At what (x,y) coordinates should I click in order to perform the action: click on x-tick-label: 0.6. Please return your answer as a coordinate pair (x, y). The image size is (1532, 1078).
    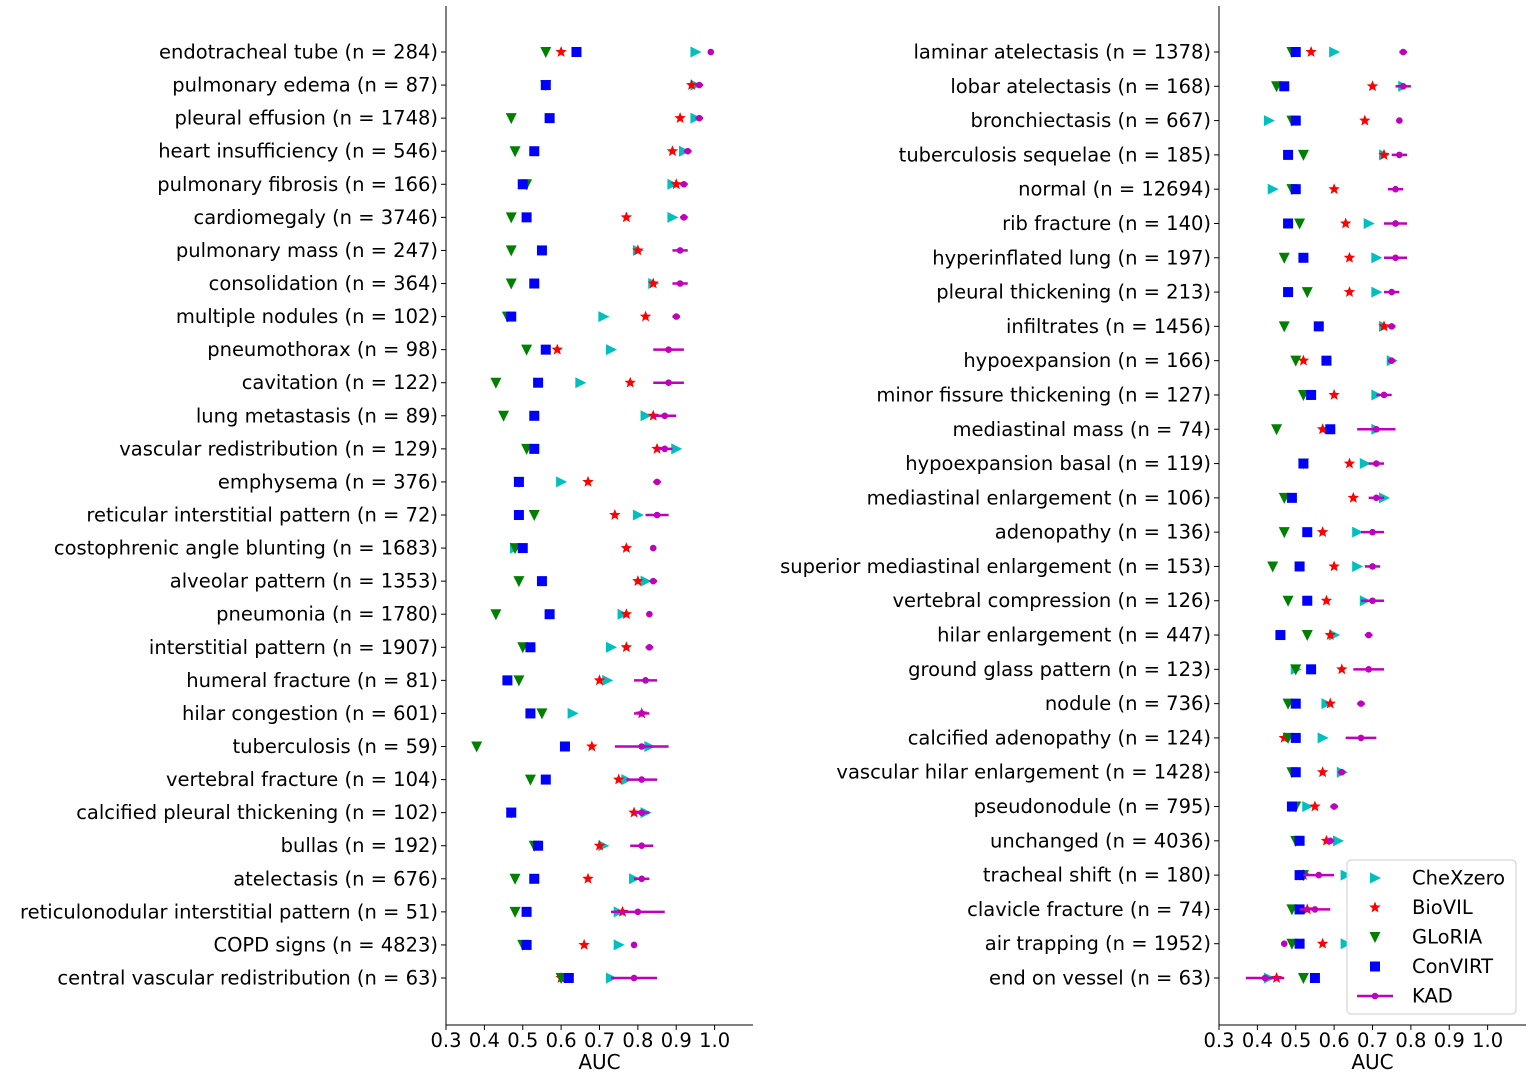
    Looking at the image, I should click on (561, 1040).